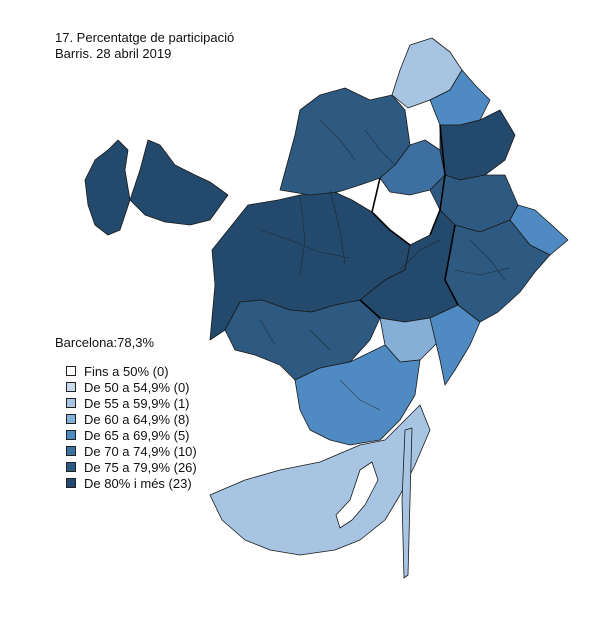  I want to click on legend-item: De 60 a 64,9% (8), so click(131, 419).